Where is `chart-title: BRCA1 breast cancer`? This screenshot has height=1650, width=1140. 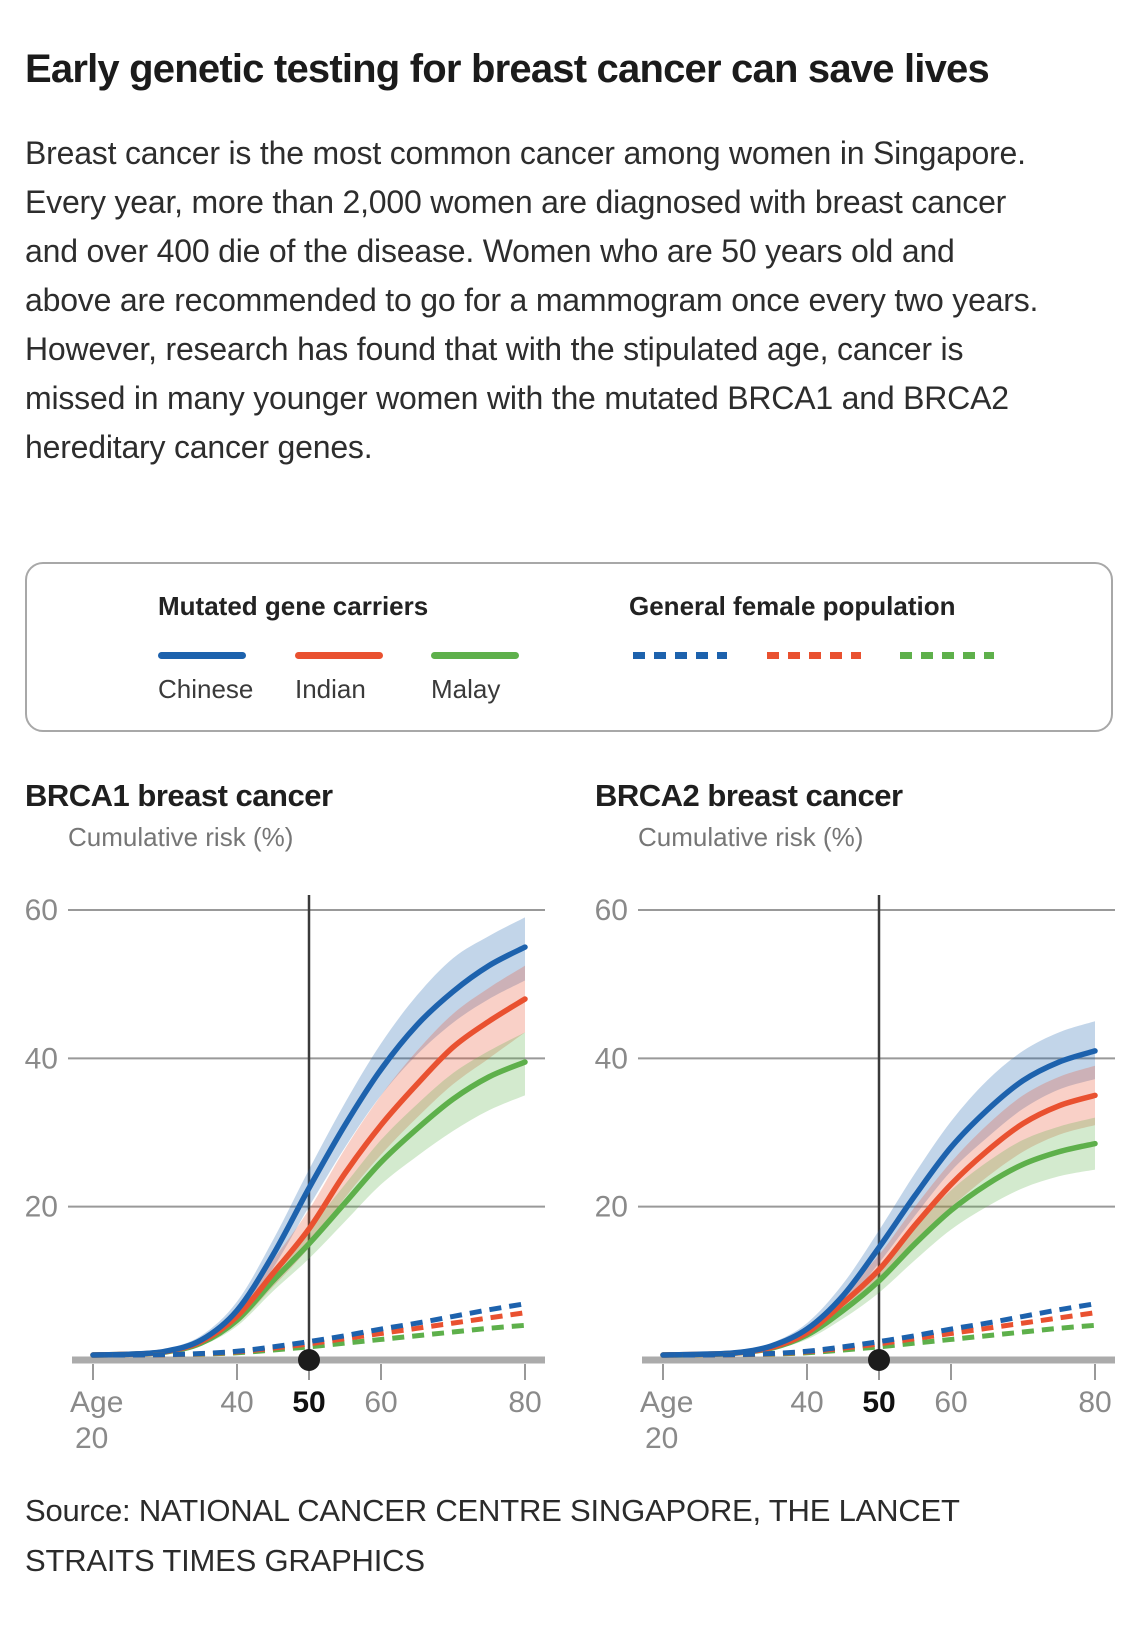 chart-title: BRCA1 breast cancer is located at coordinates (179, 795).